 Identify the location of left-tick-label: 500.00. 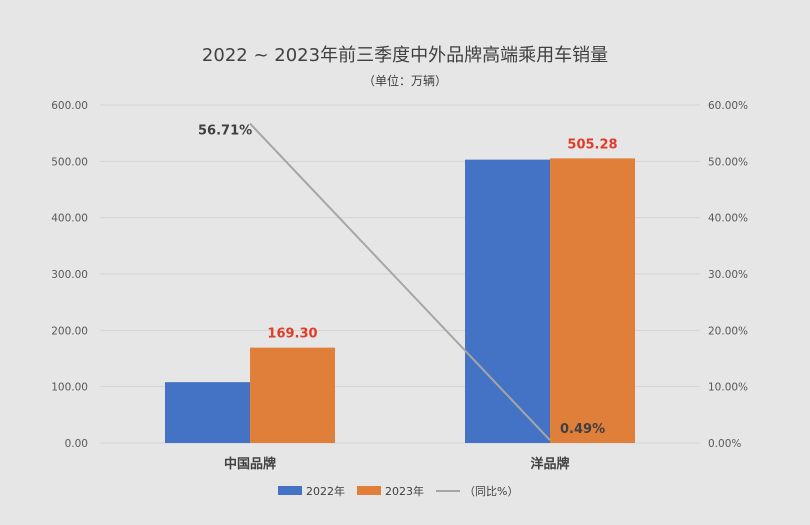
(69, 162).